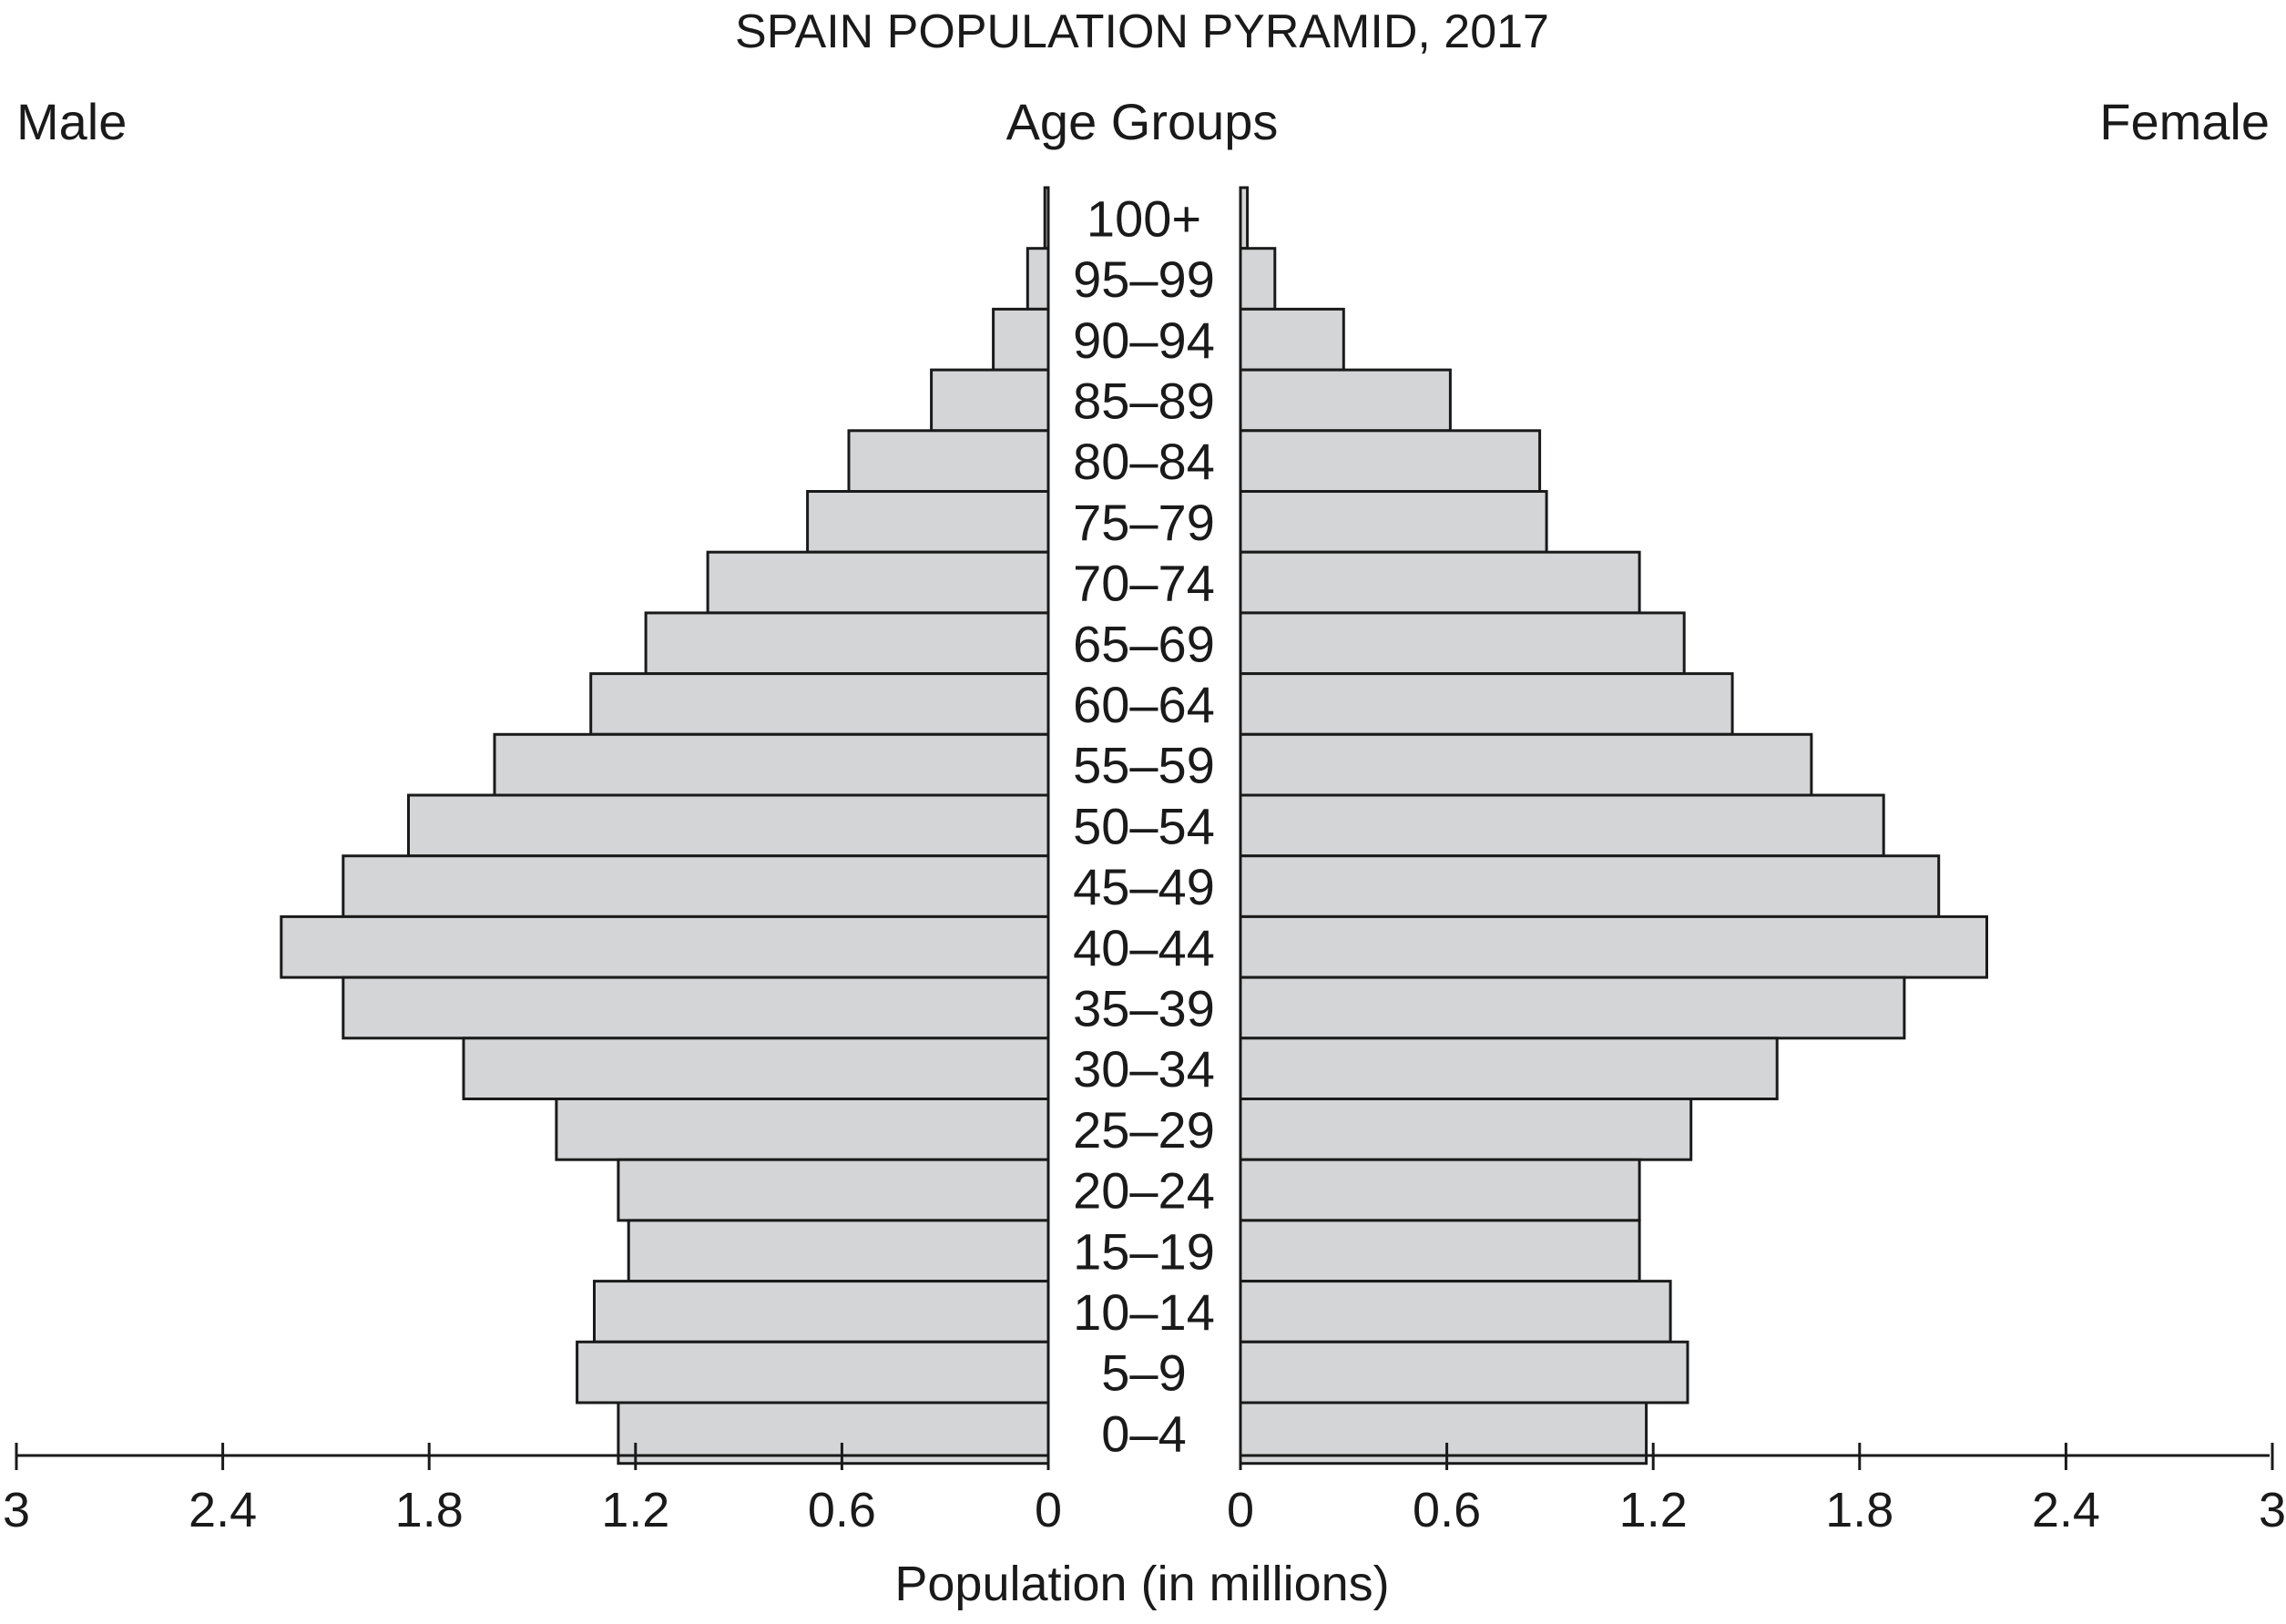 The height and width of the screenshot is (1624, 2286). I want to click on age-group-label-16: 20–24, so click(1144, 1191).